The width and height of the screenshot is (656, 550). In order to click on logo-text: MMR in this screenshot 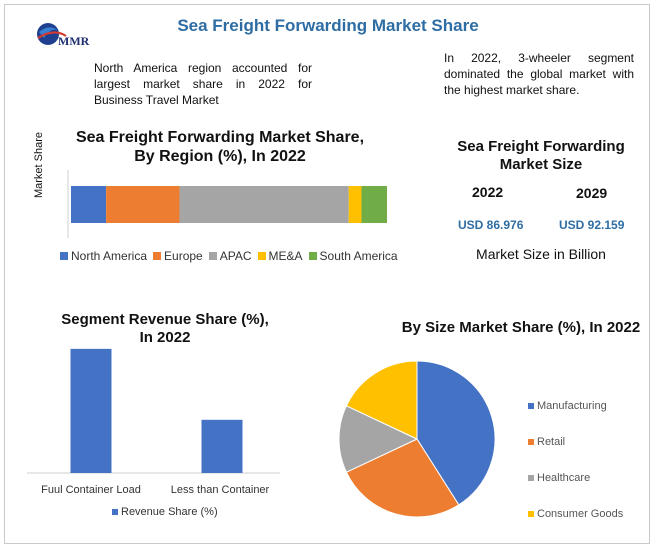, I will do `click(74, 41)`.